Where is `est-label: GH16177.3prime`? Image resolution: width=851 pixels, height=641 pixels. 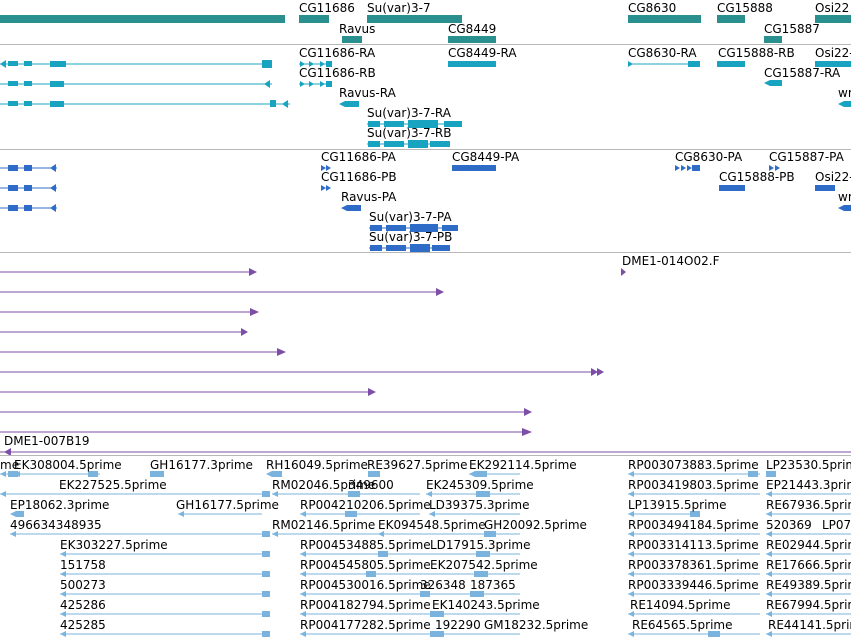 est-label: GH16177.3prime is located at coordinates (201, 465).